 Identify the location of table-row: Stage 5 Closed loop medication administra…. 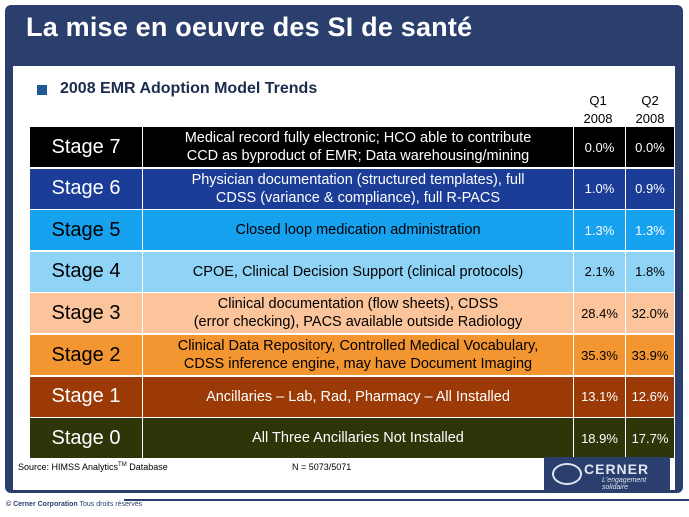
(352, 230).